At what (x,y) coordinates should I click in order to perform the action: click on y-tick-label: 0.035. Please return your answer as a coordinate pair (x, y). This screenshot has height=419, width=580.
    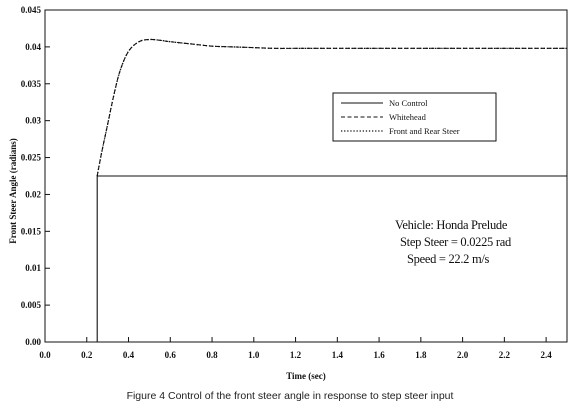
    Looking at the image, I should click on (31, 84).